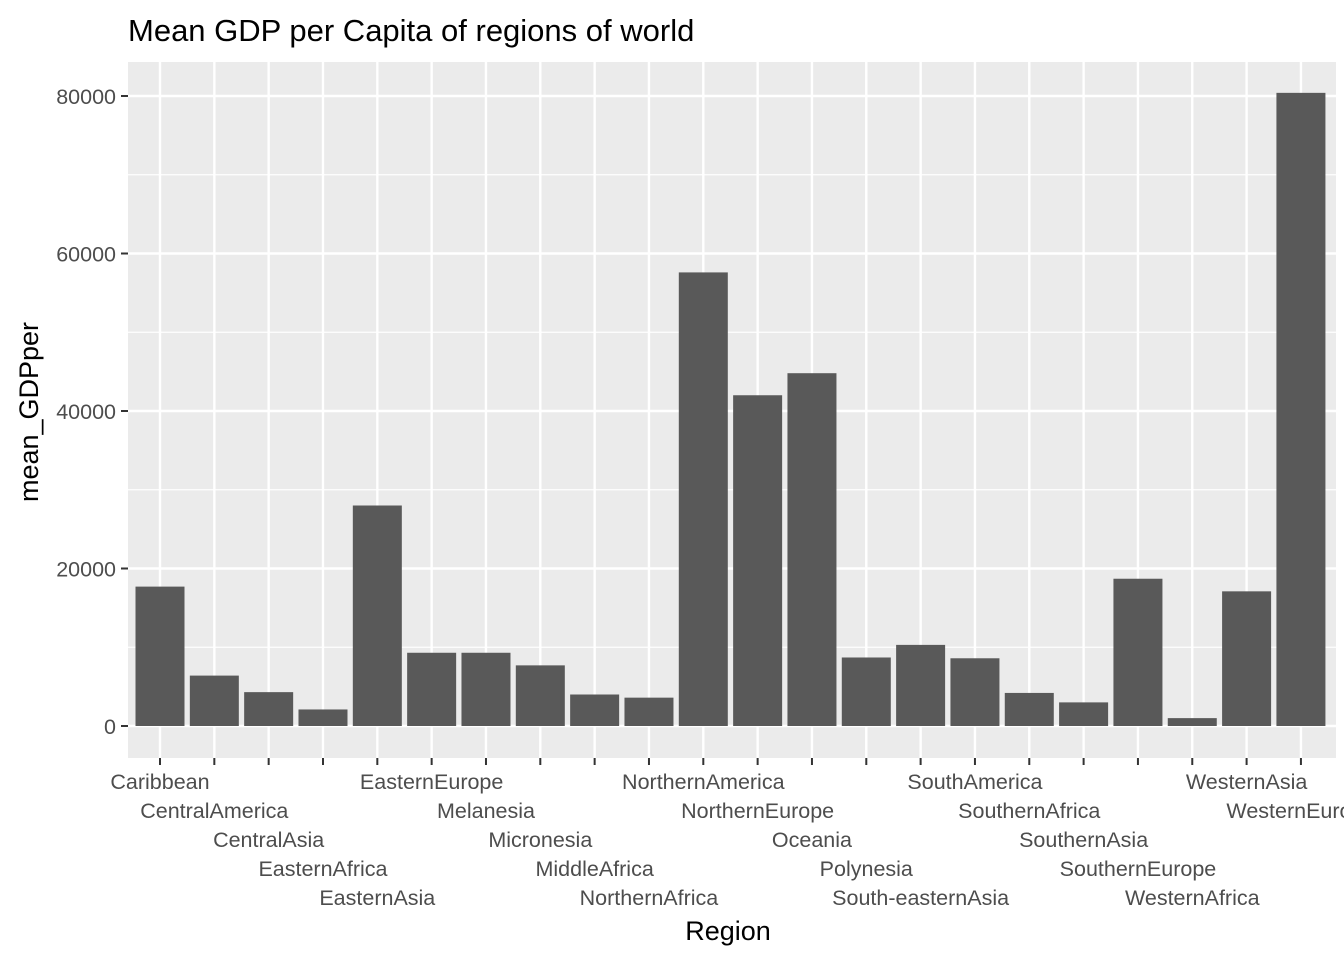 The width and height of the screenshot is (1344, 960). I want to click on x-tick-label: CentralAmerica, so click(214, 811).